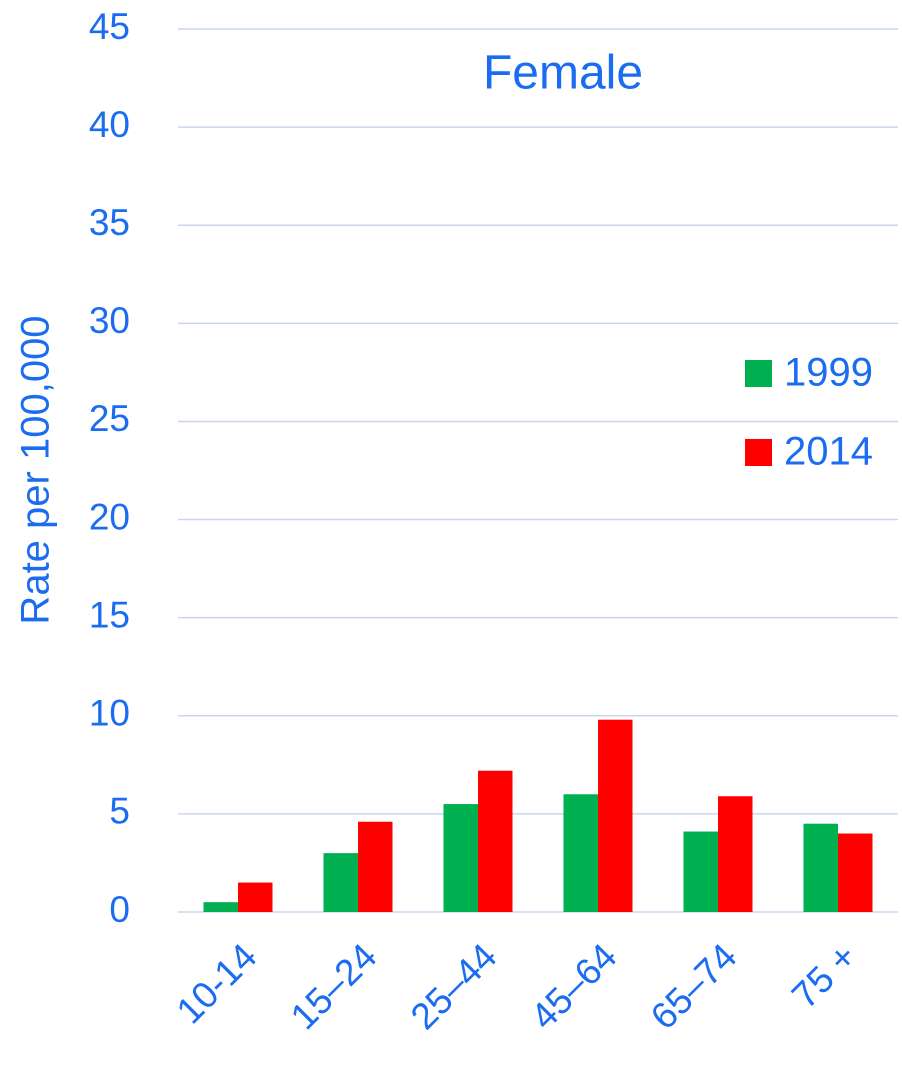 The image size is (902, 1083). What do you see at coordinates (109, 713) in the screenshot?
I see `y-tick-label: 10` at bounding box center [109, 713].